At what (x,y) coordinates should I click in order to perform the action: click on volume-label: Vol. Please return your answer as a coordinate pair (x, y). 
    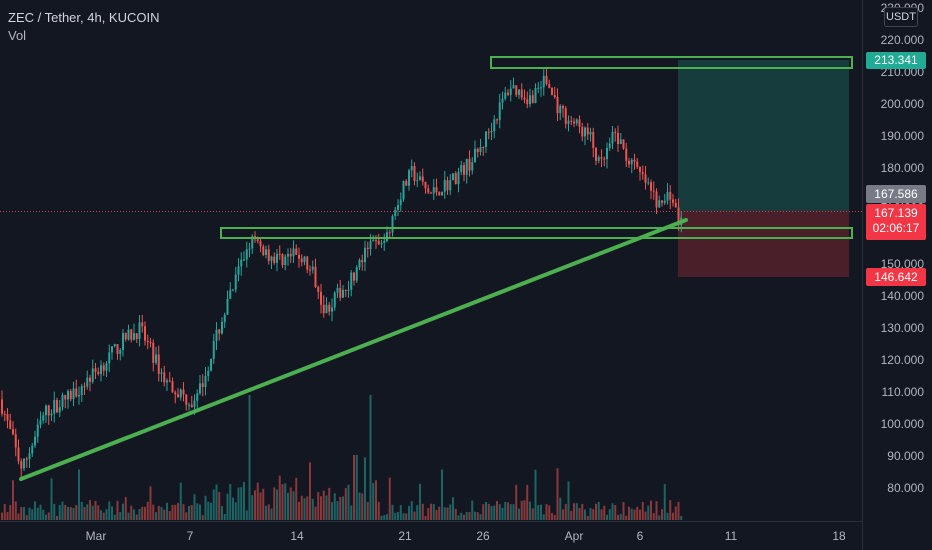
    Looking at the image, I should click on (17, 35).